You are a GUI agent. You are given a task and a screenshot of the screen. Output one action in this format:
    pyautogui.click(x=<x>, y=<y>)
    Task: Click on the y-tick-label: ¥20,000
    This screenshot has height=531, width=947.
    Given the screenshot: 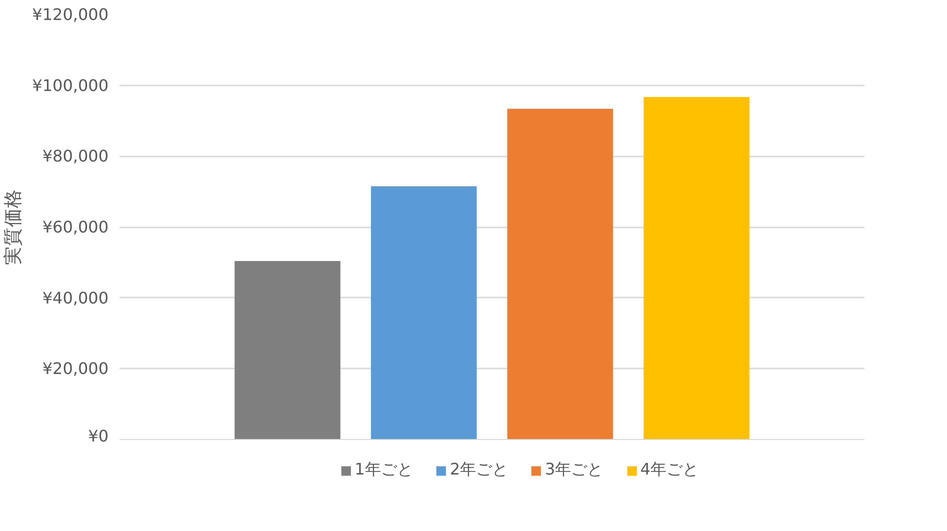 What is the action you would take?
    pyautogui.click(x=75, y=368)
    